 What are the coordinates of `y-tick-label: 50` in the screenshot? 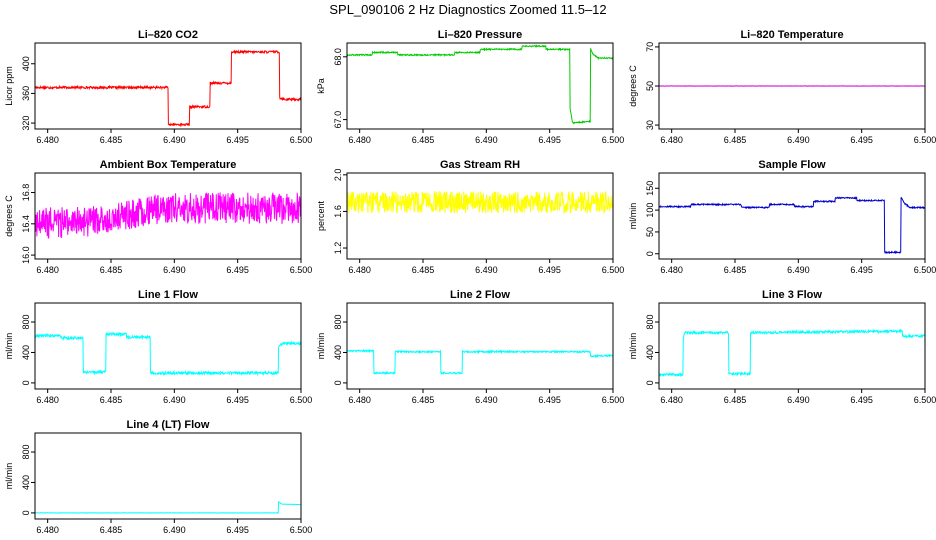 It's located at (650, 86).